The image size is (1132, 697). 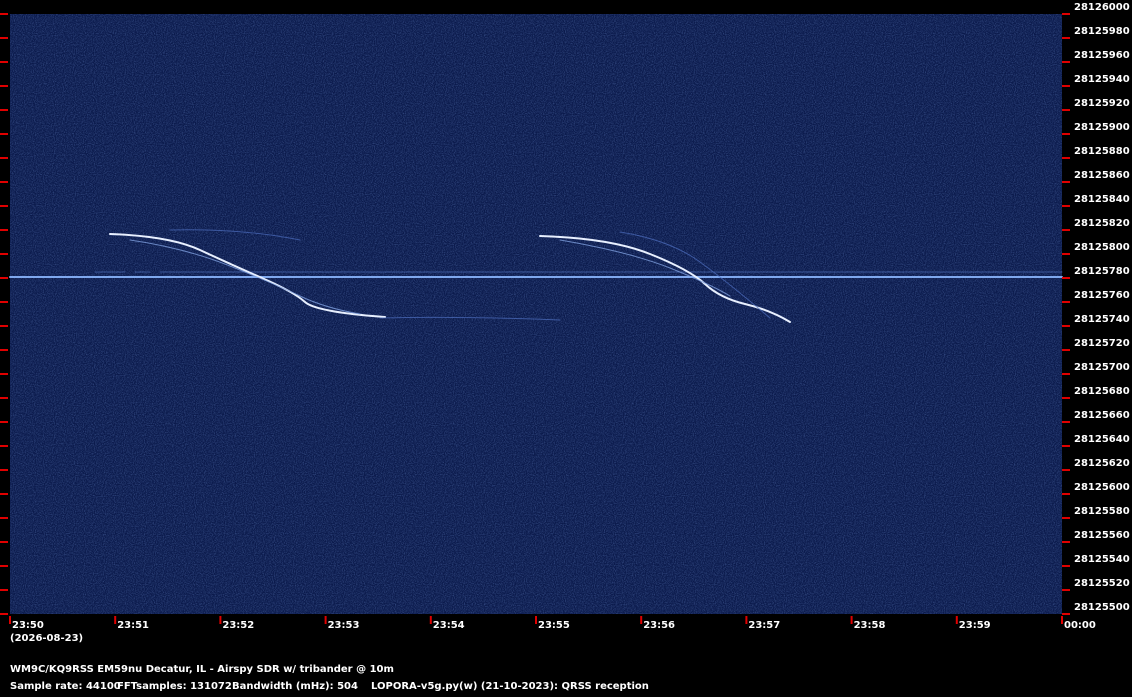 I want to click on y-tick-label: 28125780, so click(x=1102, y=271).